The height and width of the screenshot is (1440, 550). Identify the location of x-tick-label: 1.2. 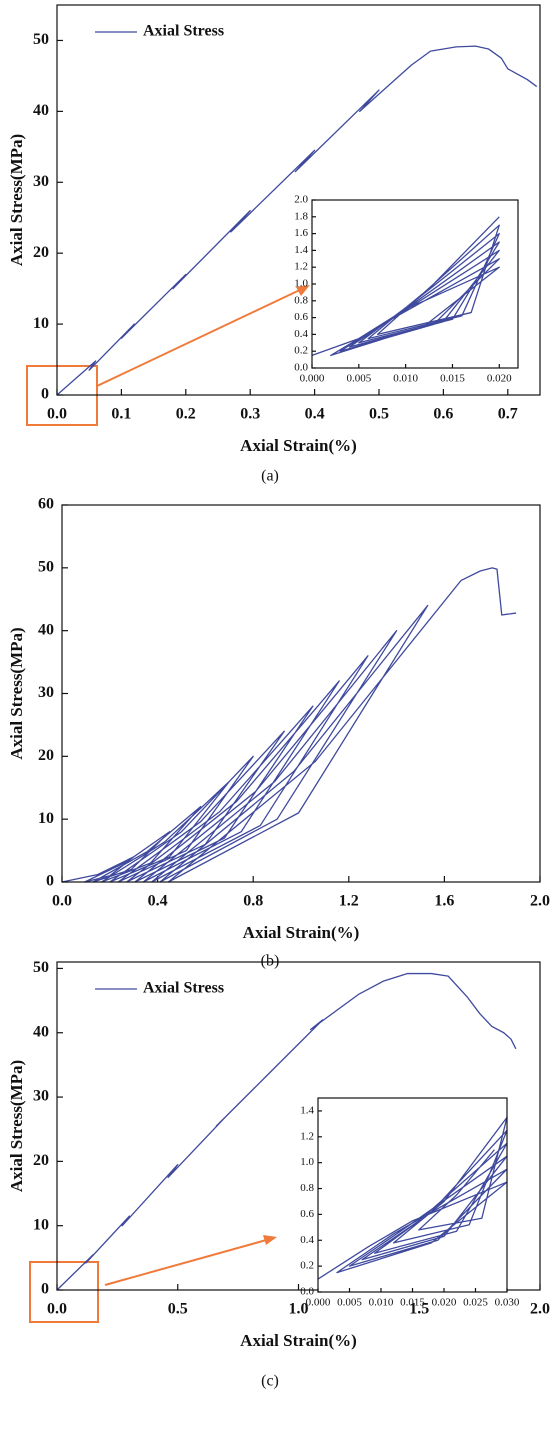
(349, 901).